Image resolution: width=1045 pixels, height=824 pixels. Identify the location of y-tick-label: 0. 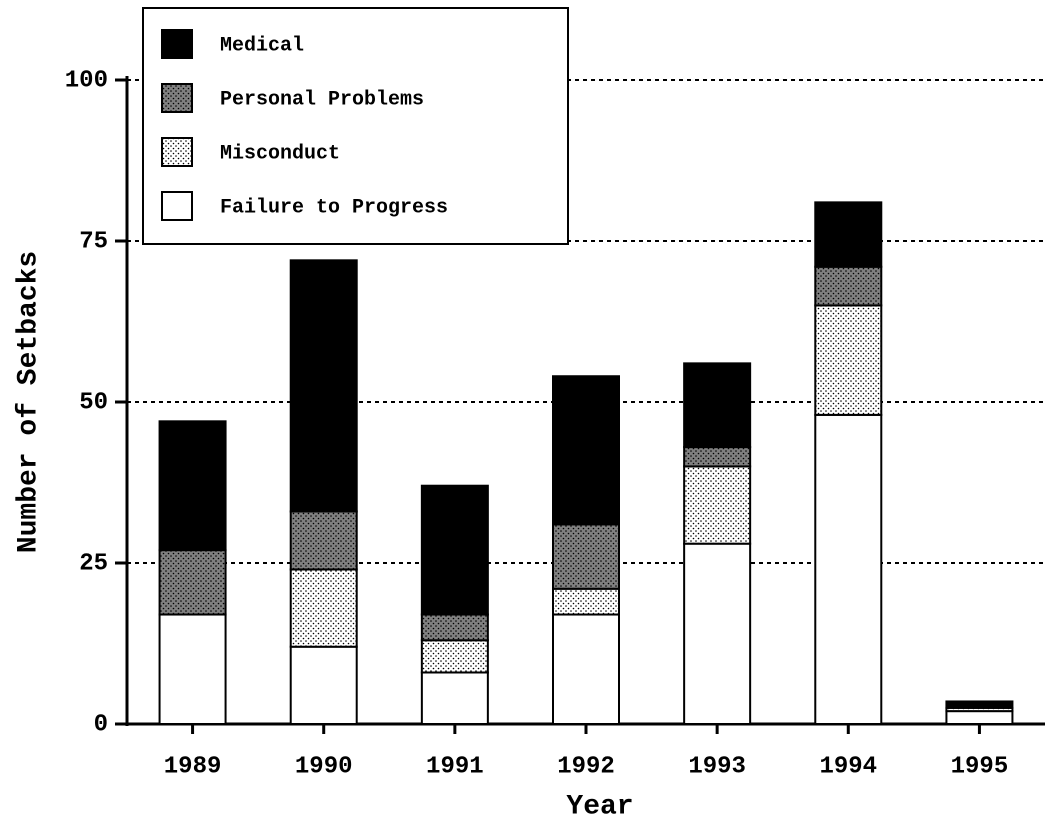
(101, 724).